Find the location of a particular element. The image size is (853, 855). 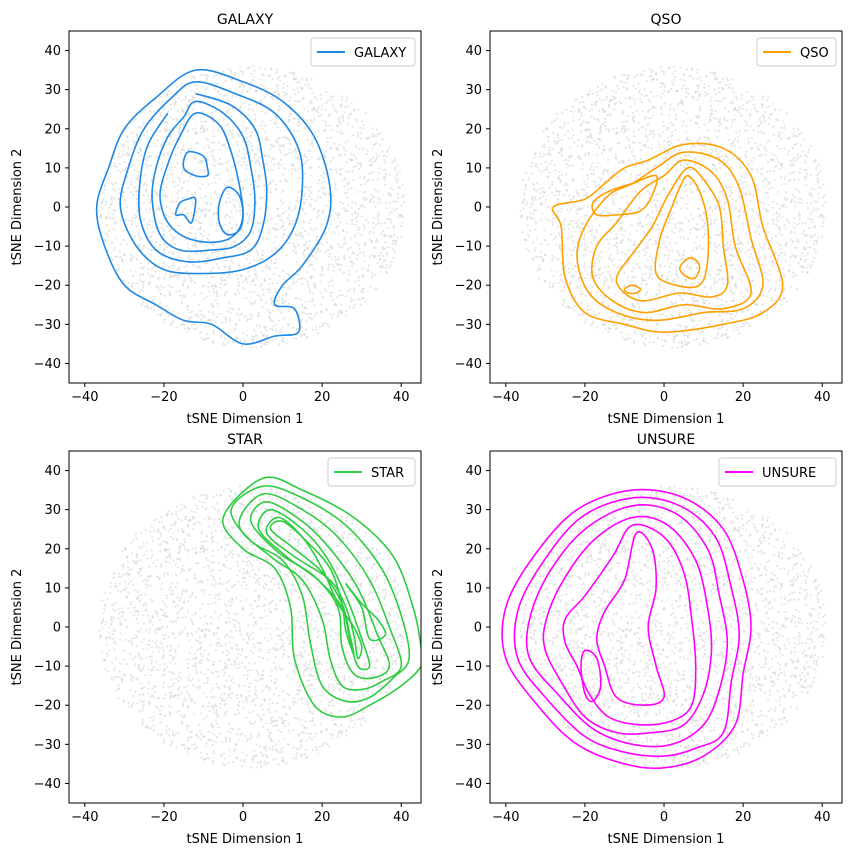

y-tick-label: −30 is located at coordinates (47, 325).